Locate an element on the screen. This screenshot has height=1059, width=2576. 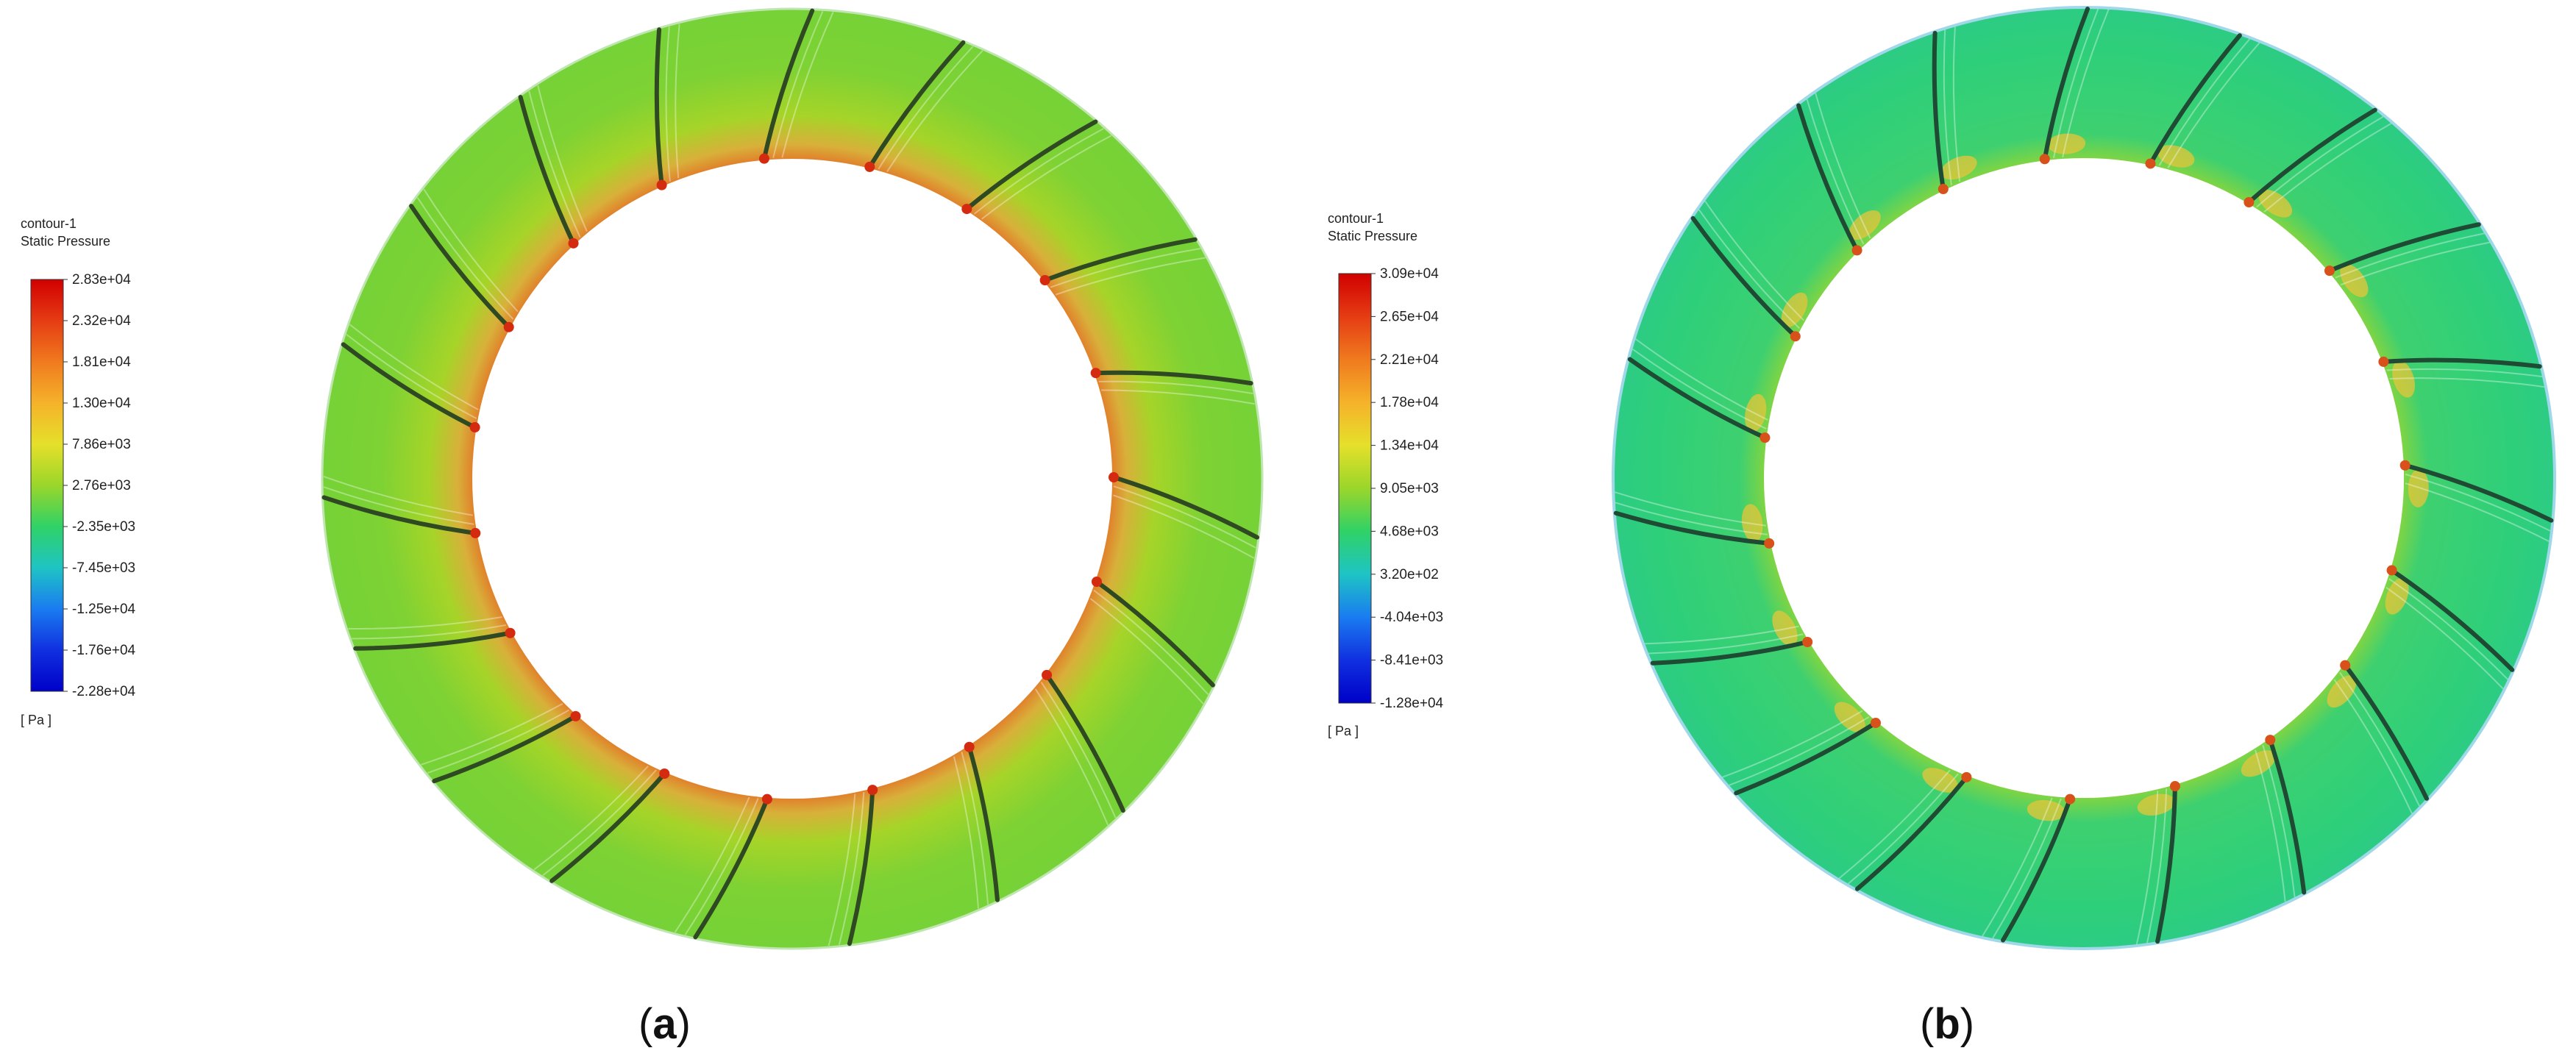
caption-b: (b) is located at coordinates (1947, 1024).